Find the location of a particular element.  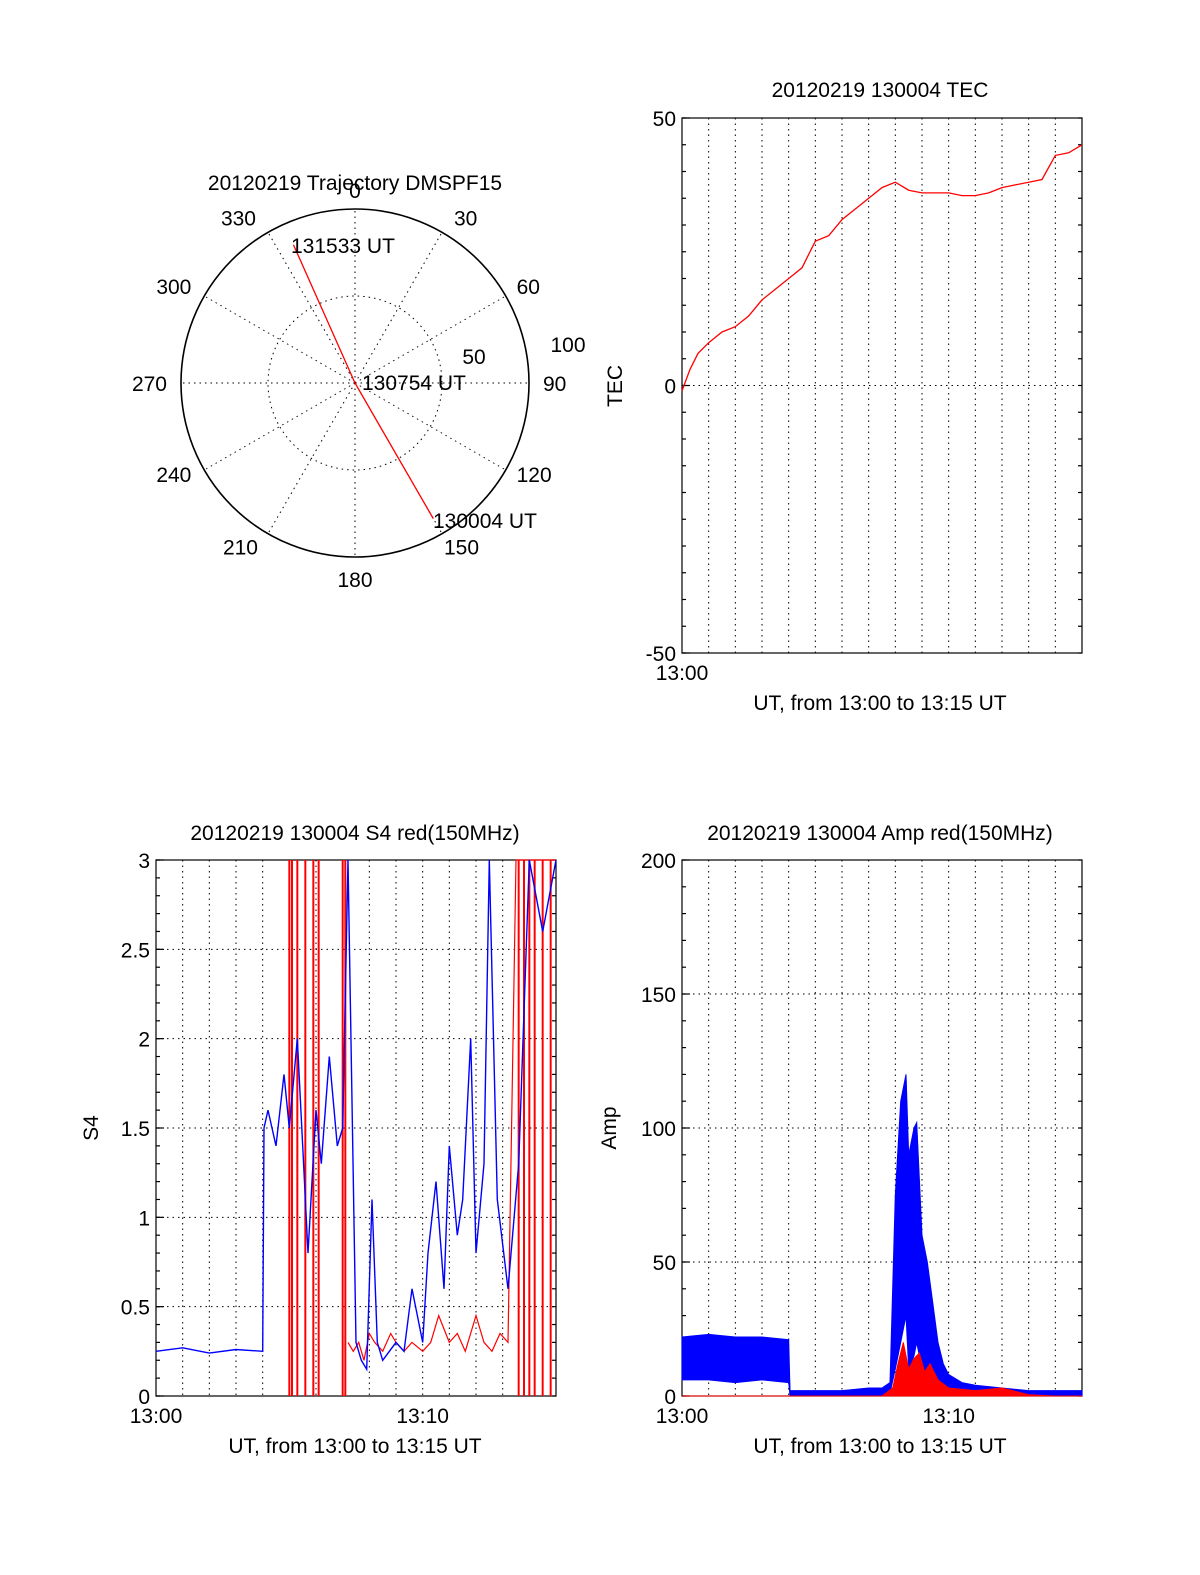

amp-xlabel: UT, from 13:00 to 13:15 UT is located at coordinates (879, 1446).